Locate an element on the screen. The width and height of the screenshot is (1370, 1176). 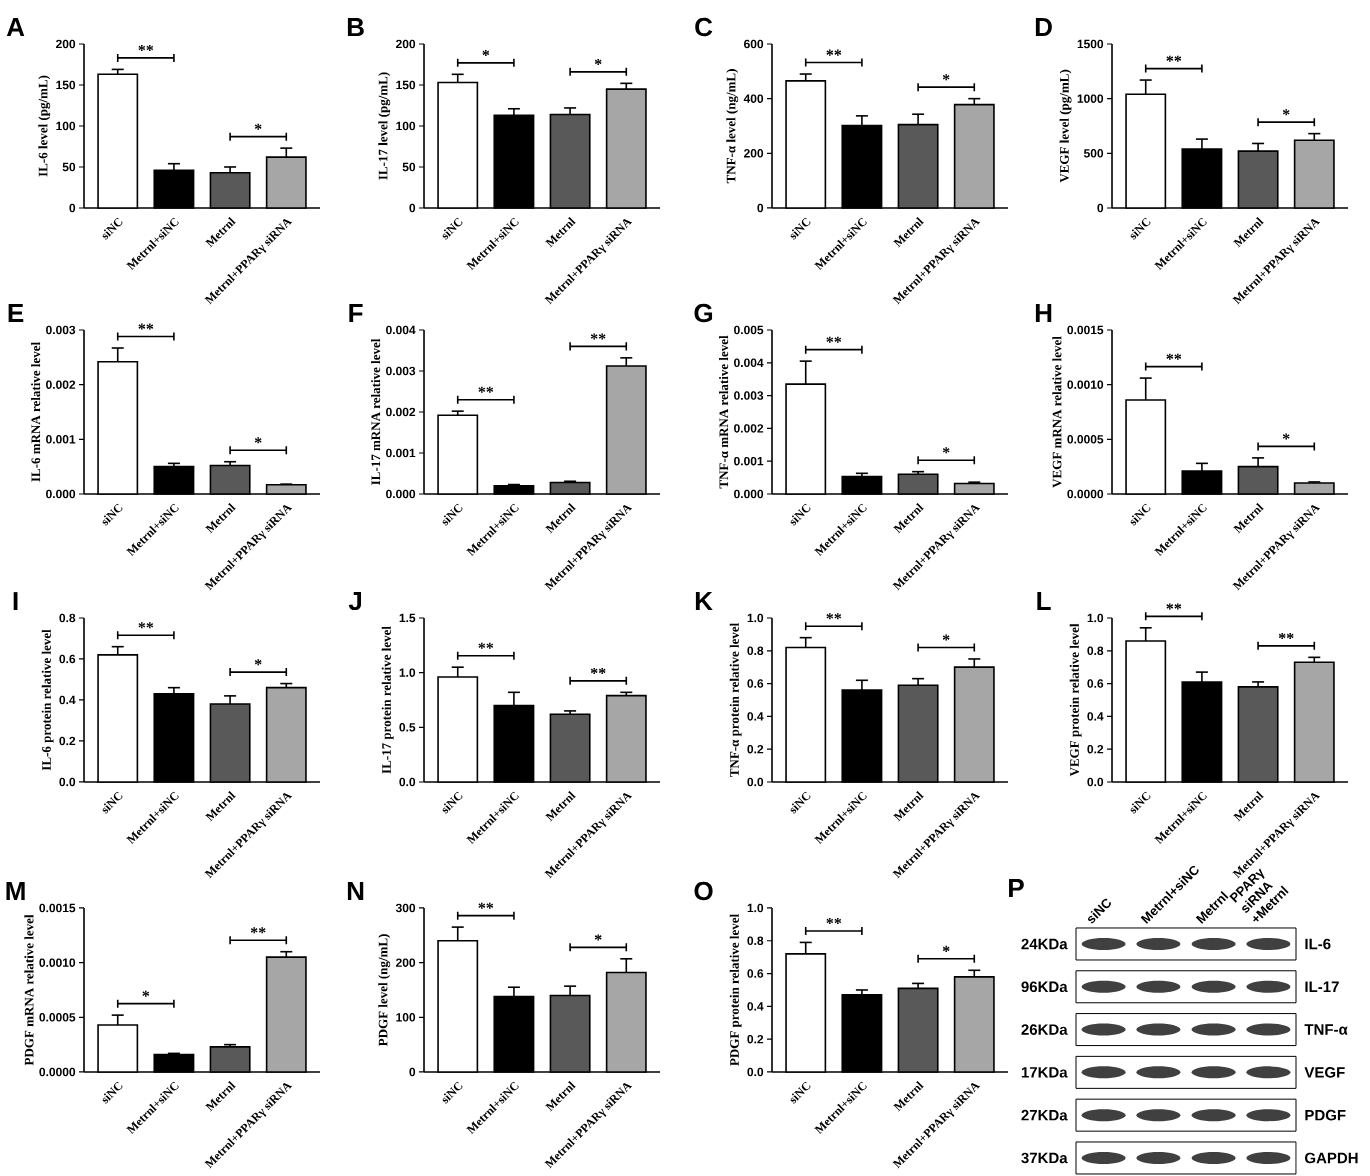
chart-title: F is located at coordinates (356, 313).